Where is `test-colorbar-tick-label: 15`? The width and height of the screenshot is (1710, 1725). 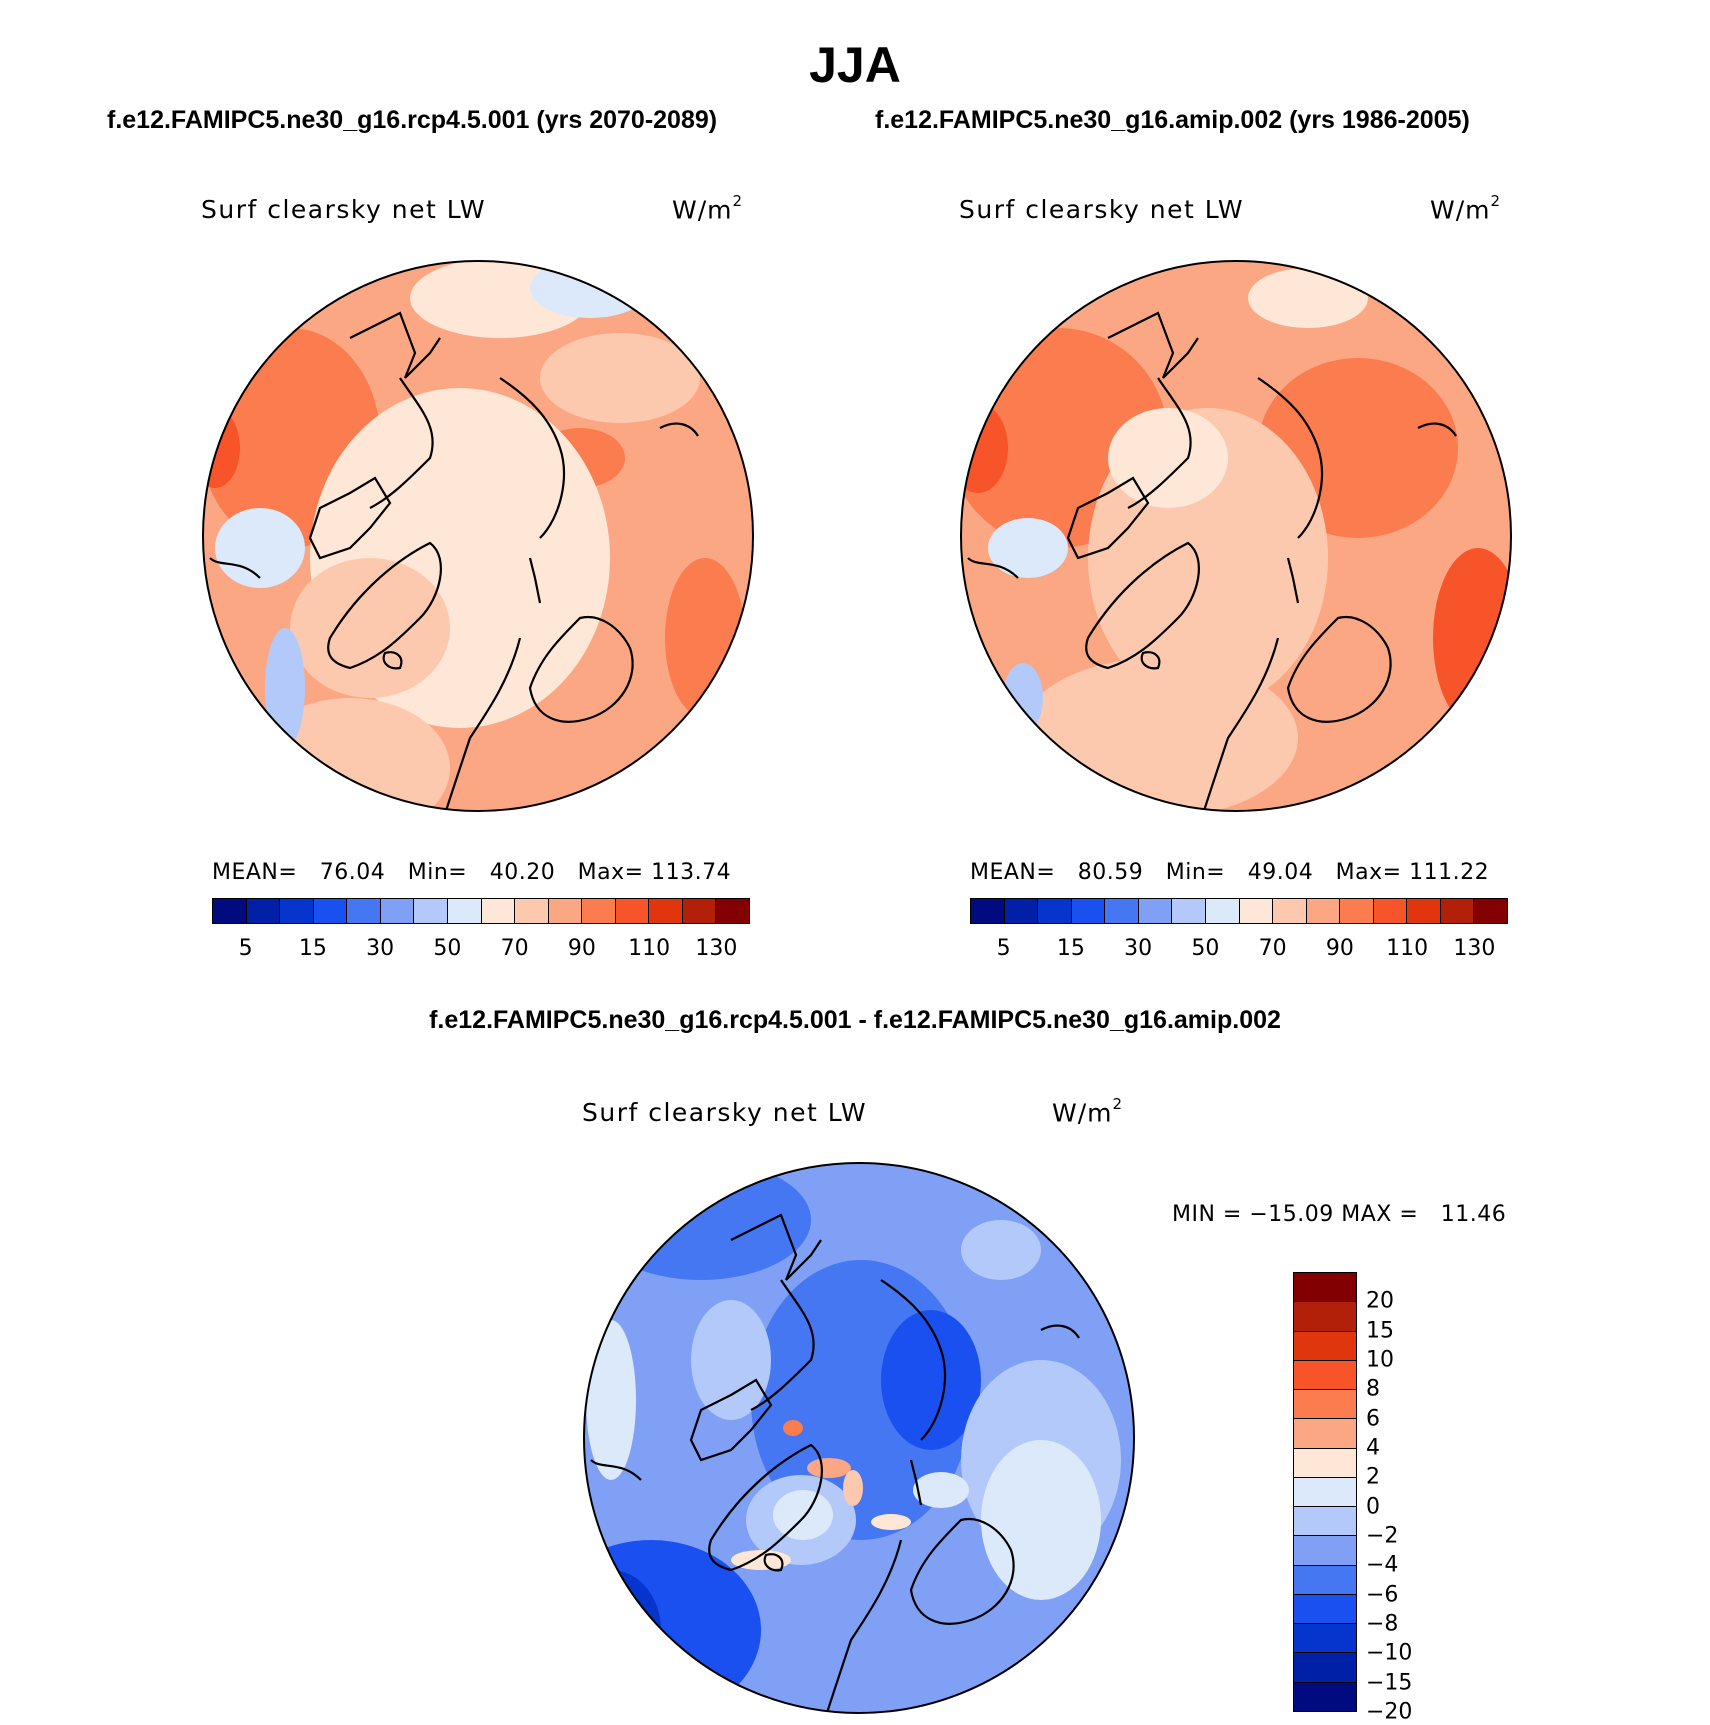 test-colorbar-tick-label: 15 is located at coordinates (312, 948).